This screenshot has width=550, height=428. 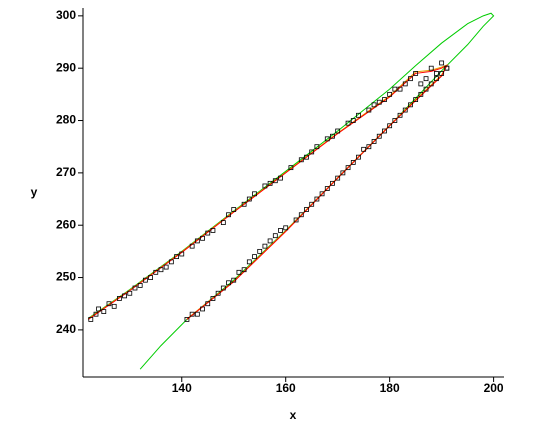 What do you see at coordinates (286, 388) in the screenshot?
I see `x-tick-label: 160` at bounding box center [286, 388].